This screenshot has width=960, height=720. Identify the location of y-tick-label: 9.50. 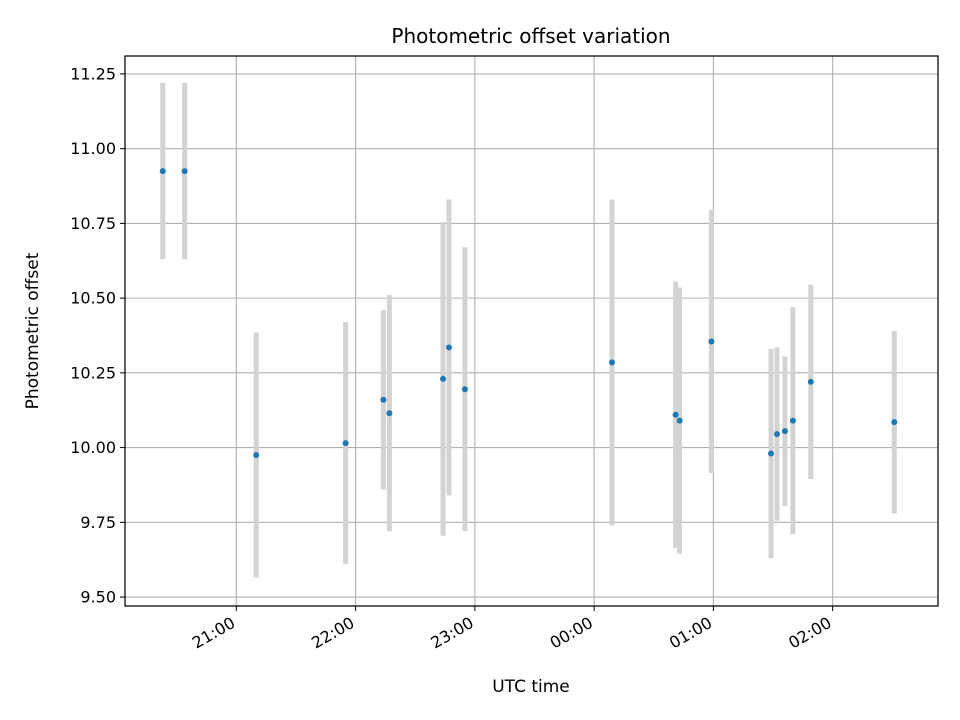
(98, 597).